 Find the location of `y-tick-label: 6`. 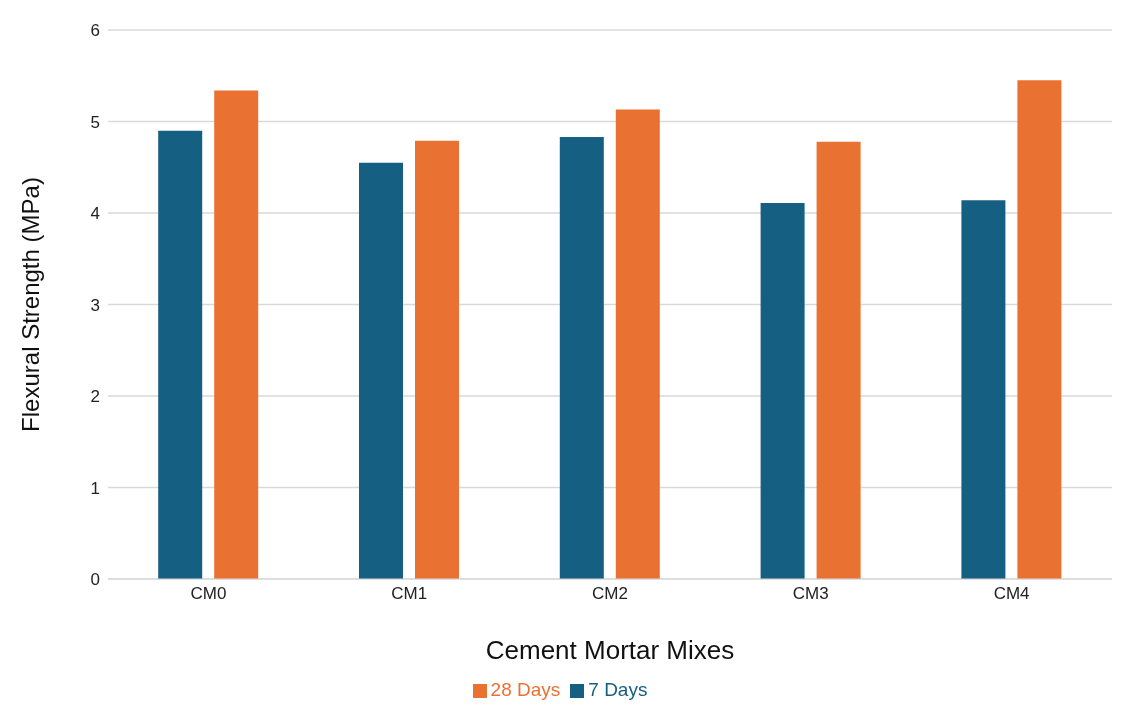

y-tick-label: 6 is located at coordinates (95, 31).